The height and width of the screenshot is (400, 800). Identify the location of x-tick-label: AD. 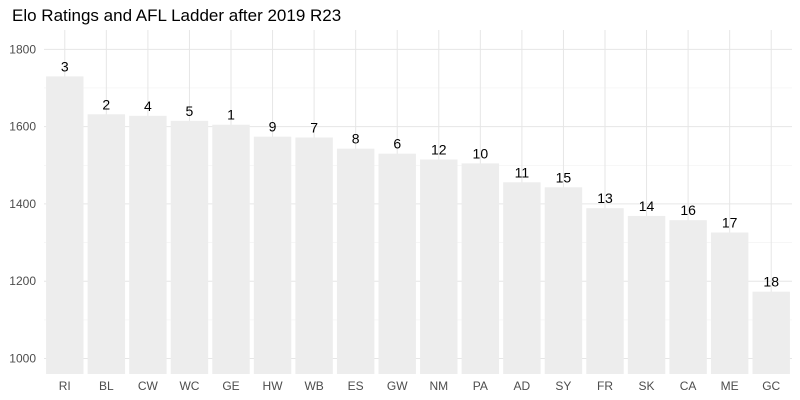
(522, 386).